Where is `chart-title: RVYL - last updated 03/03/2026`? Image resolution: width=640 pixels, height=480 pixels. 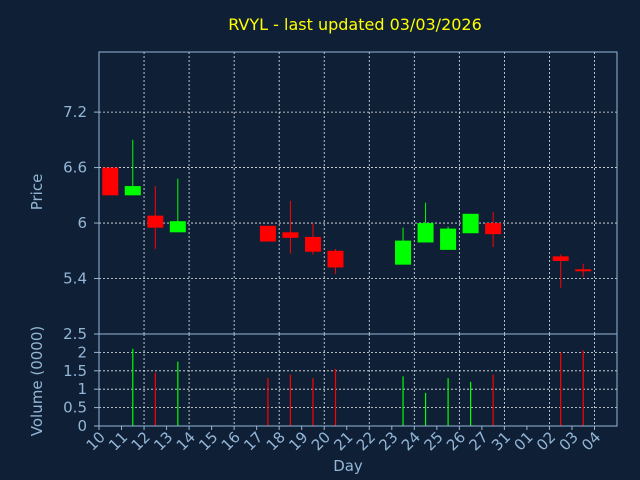 chart-title: RVYL - last updated 03/03/2026 is located at coordinates (355, 24).